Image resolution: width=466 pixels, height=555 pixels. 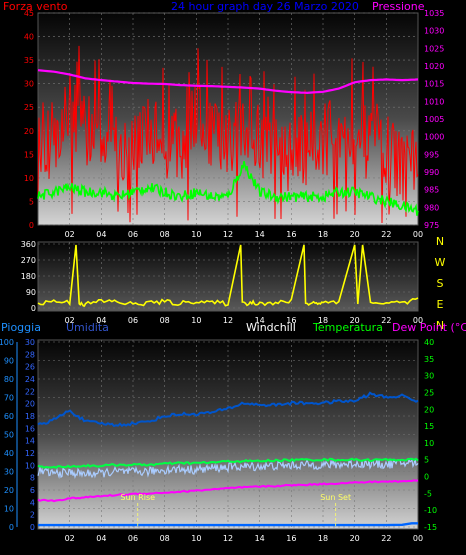 I want to click on y-tick-label: 990, so click(x=431, y=172).